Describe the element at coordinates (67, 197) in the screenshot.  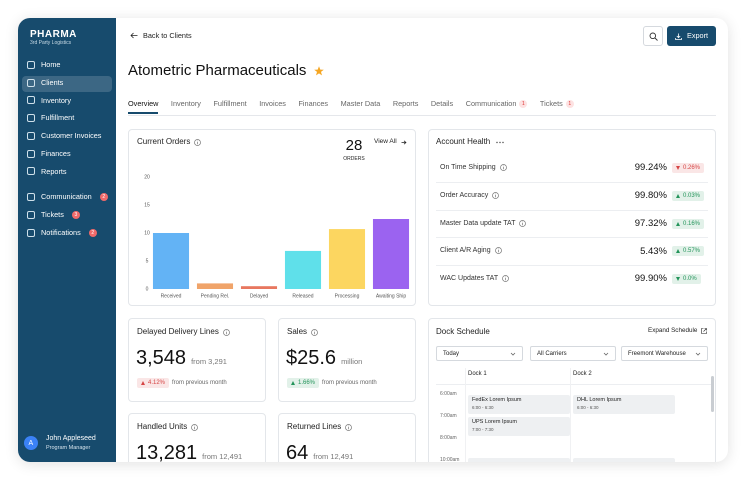
I see `nav-item: Communication 2` at that location.